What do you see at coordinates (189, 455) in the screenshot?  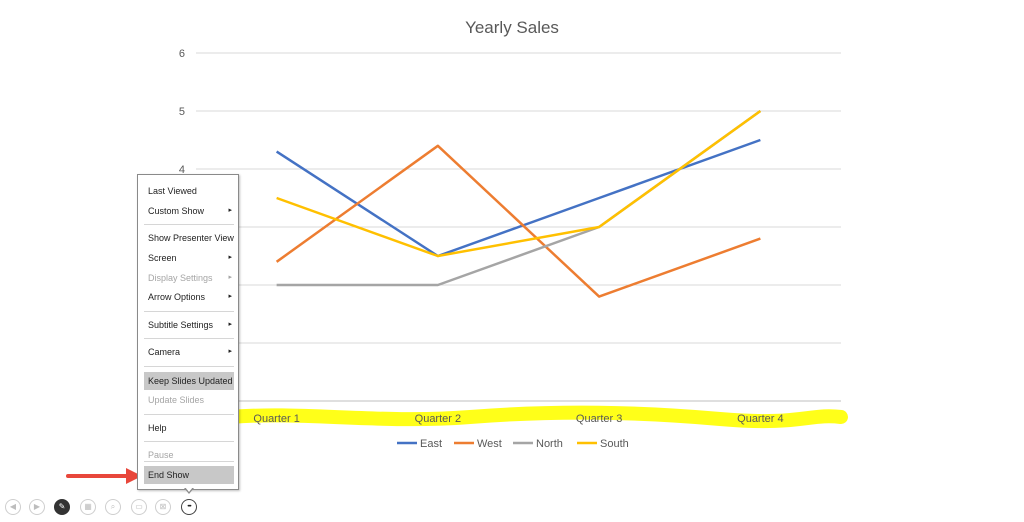 I see `menu-item-pause: Pause` at bounding box center [189, 455].